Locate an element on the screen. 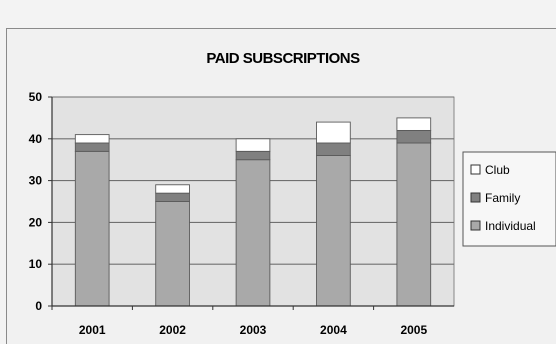 The height and width of the screenshot is (344, 556). y-tick-label: 50 is located at coordinates (36, 97).